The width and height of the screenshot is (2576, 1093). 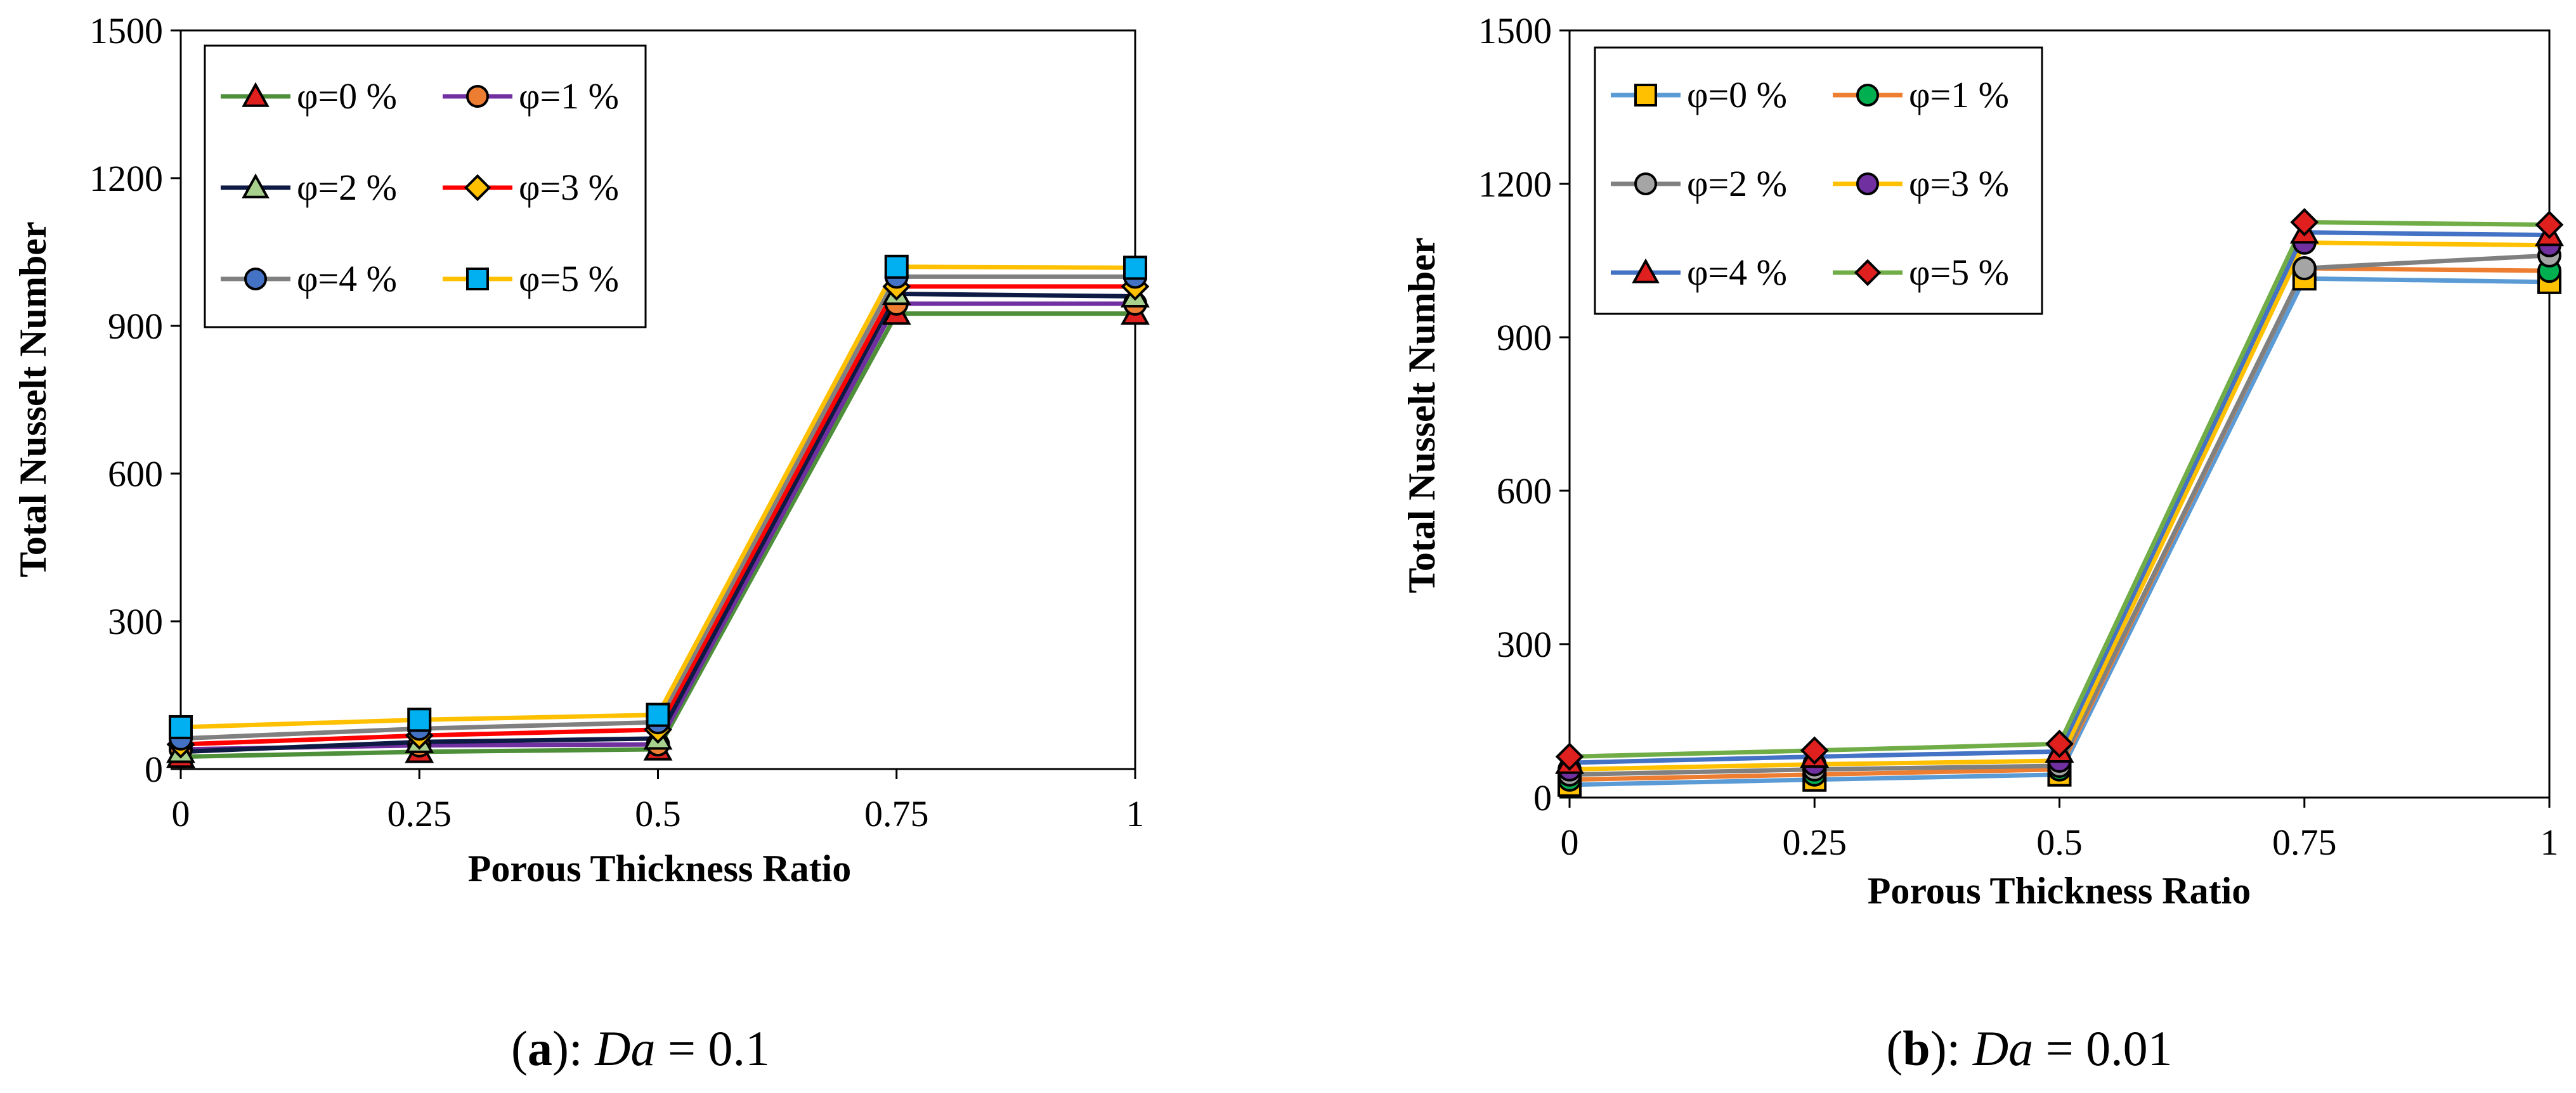 What do you see at coordinates (713, 1048) in the screenshot?
I see `caption-part: = 0.1` at bounding box center [713, 1048].